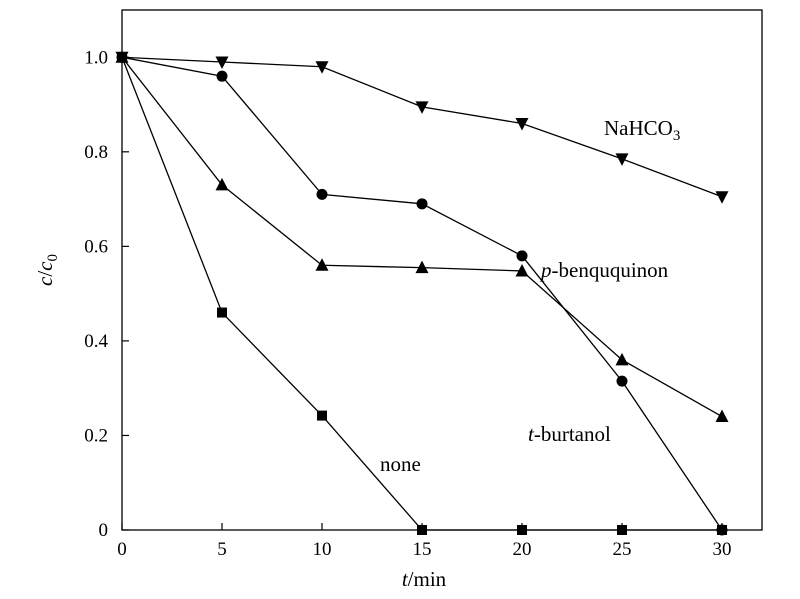  What do you see at coordinates (622, 549) in the screenshot?
I see `x-tick-label: 25` at bounding box center [622, 549].